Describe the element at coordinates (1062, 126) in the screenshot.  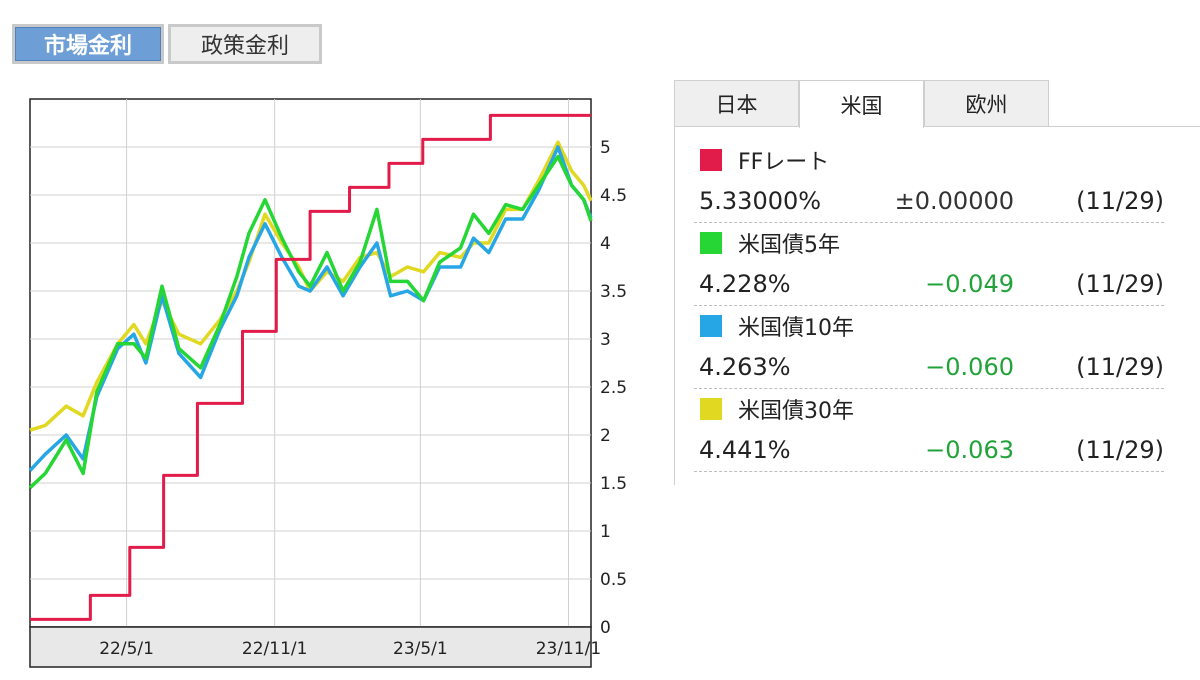
I see `tab-divider` at that location.